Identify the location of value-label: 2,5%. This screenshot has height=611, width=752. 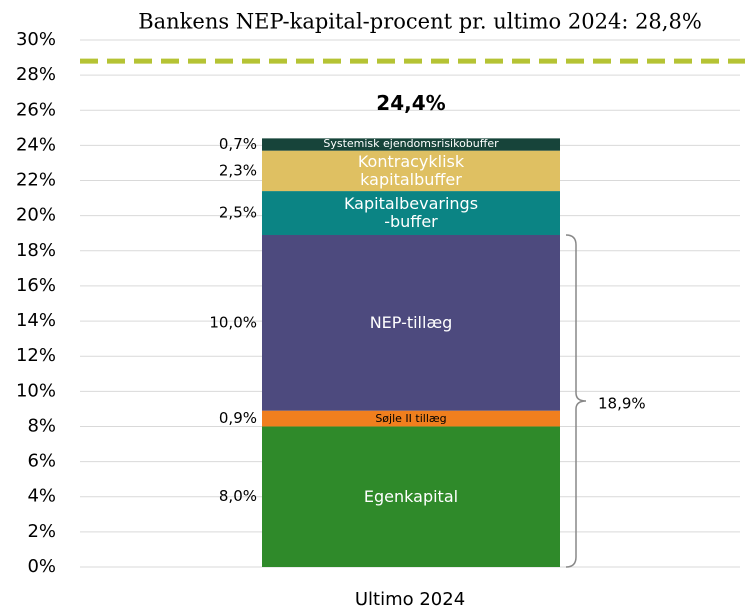
(238, 213).